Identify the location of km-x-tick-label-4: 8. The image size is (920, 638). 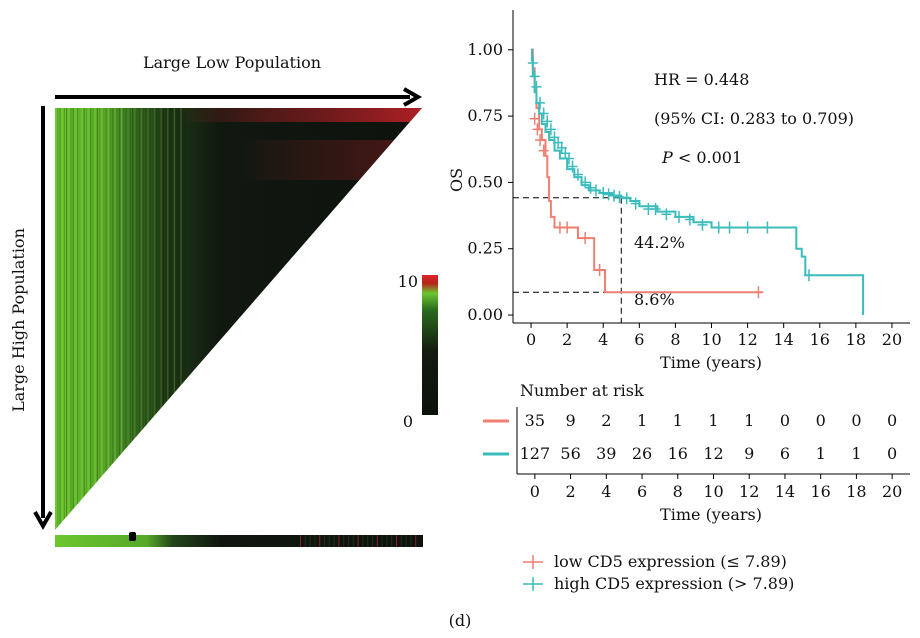
(675, 339).